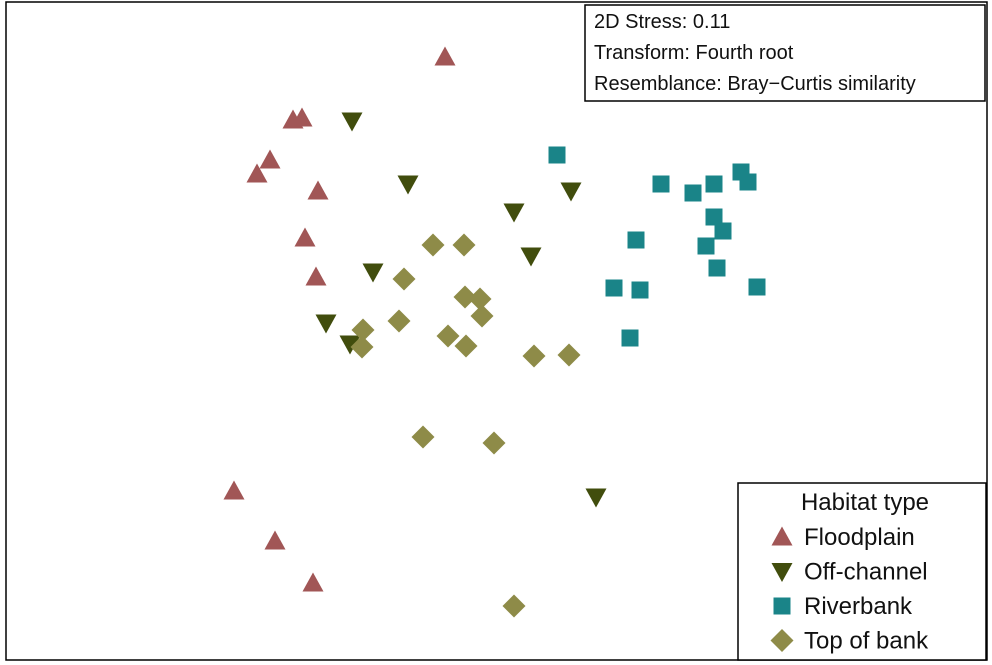 This screenshot has width=992, height=665. Describe the element at coordinates (865, 502) in the screenshot. I see `legend-title: Habitat type` at that location.